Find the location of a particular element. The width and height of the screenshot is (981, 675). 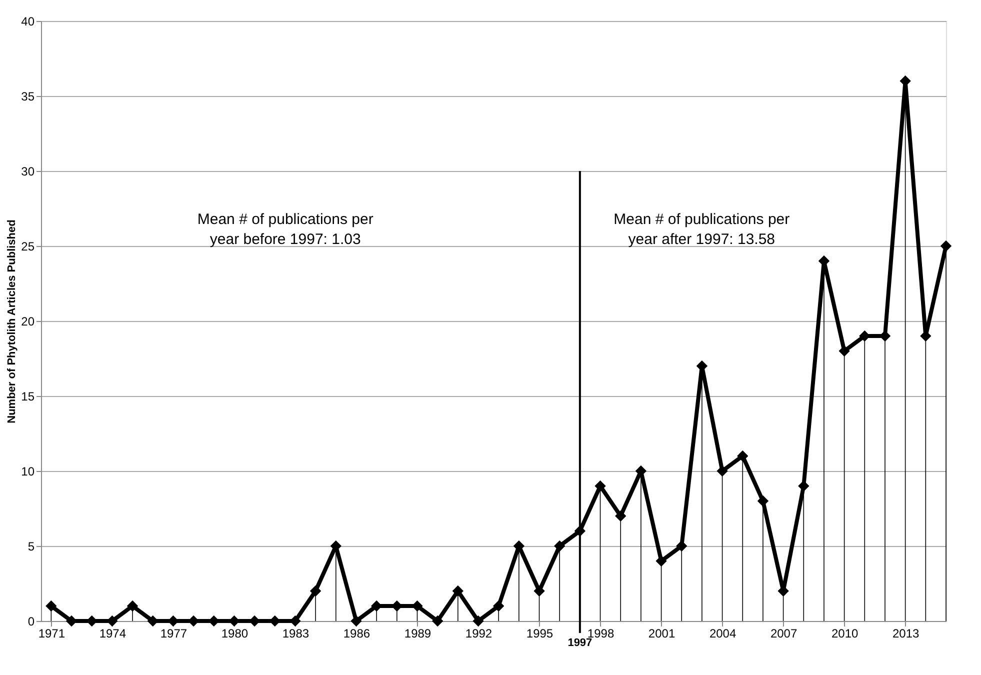

annotation: Mean # of publications per year after 1997: 13.58 is located at coordinates (702, 229).